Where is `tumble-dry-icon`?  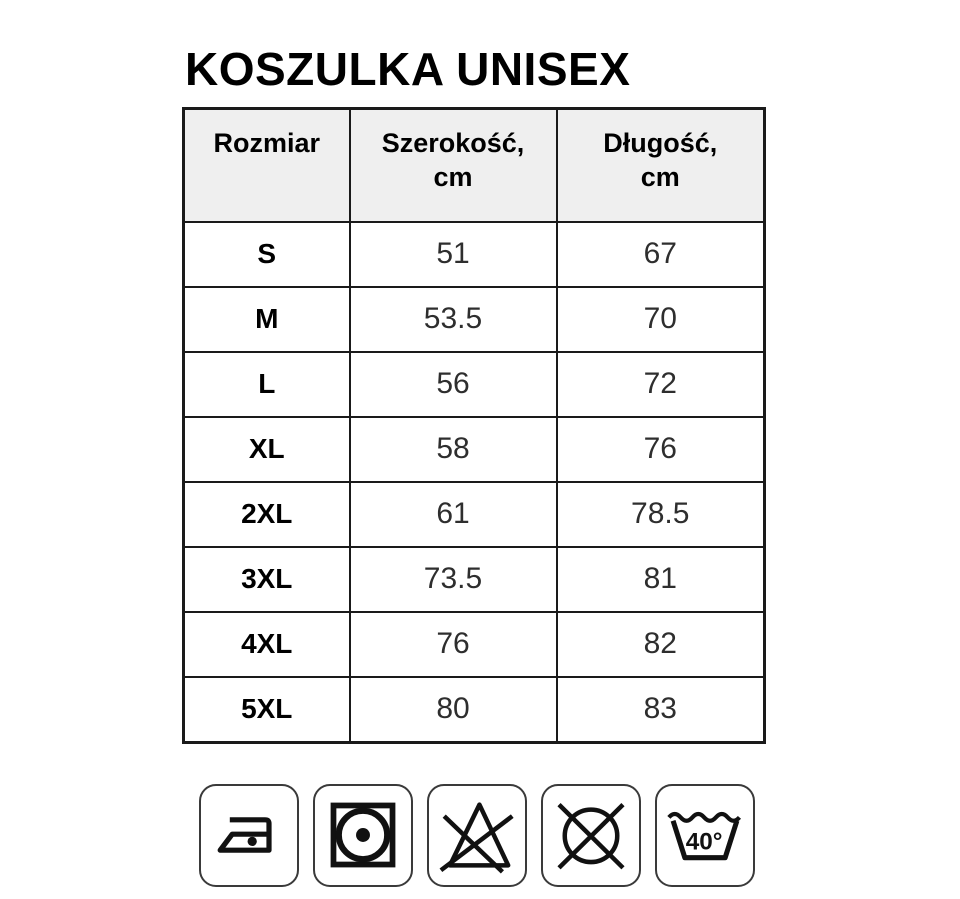 tumble-dry-icon is located at coordinates (363, 835).